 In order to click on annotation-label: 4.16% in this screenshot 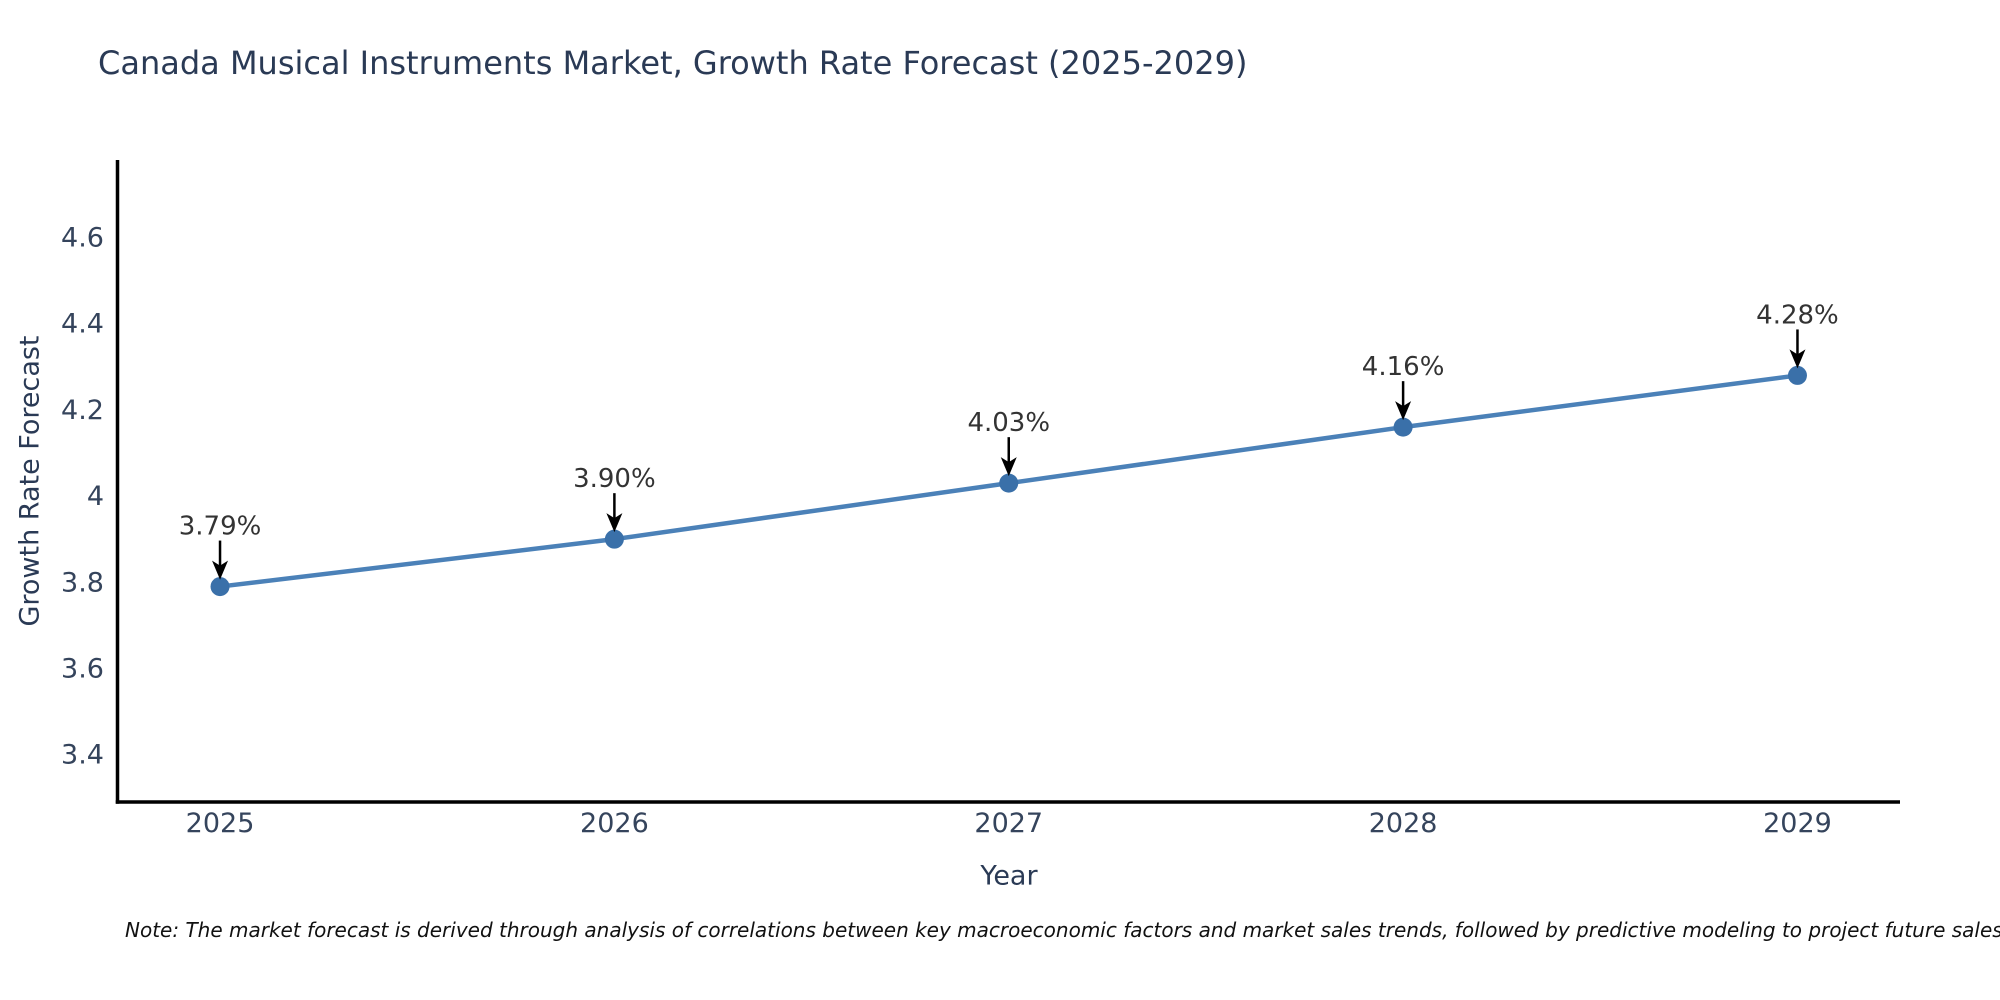, I will do `click(1403, 367)`.